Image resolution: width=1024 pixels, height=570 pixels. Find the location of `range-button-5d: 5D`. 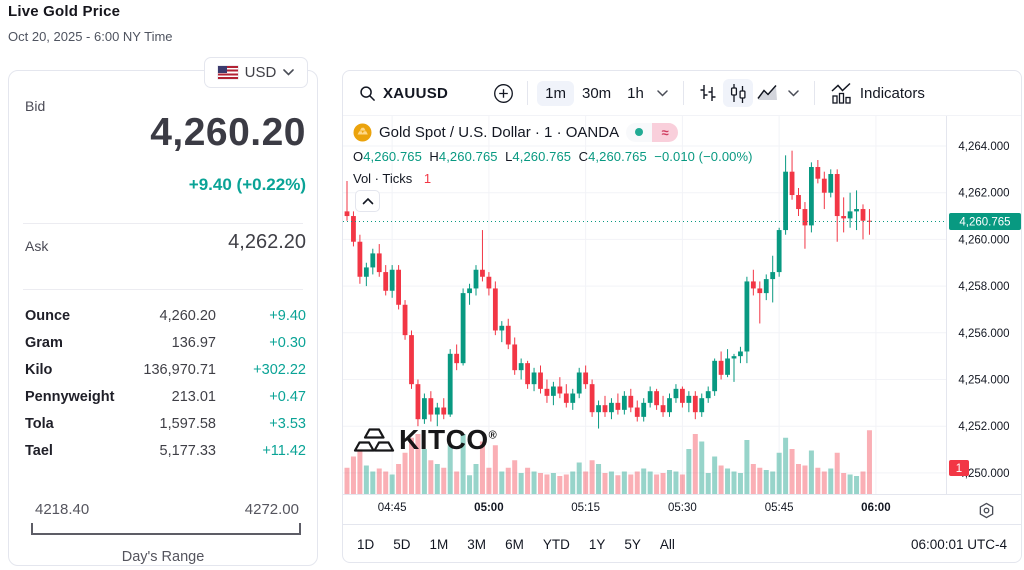

range-button-5d: 5D is located at coordinates (402, 544).